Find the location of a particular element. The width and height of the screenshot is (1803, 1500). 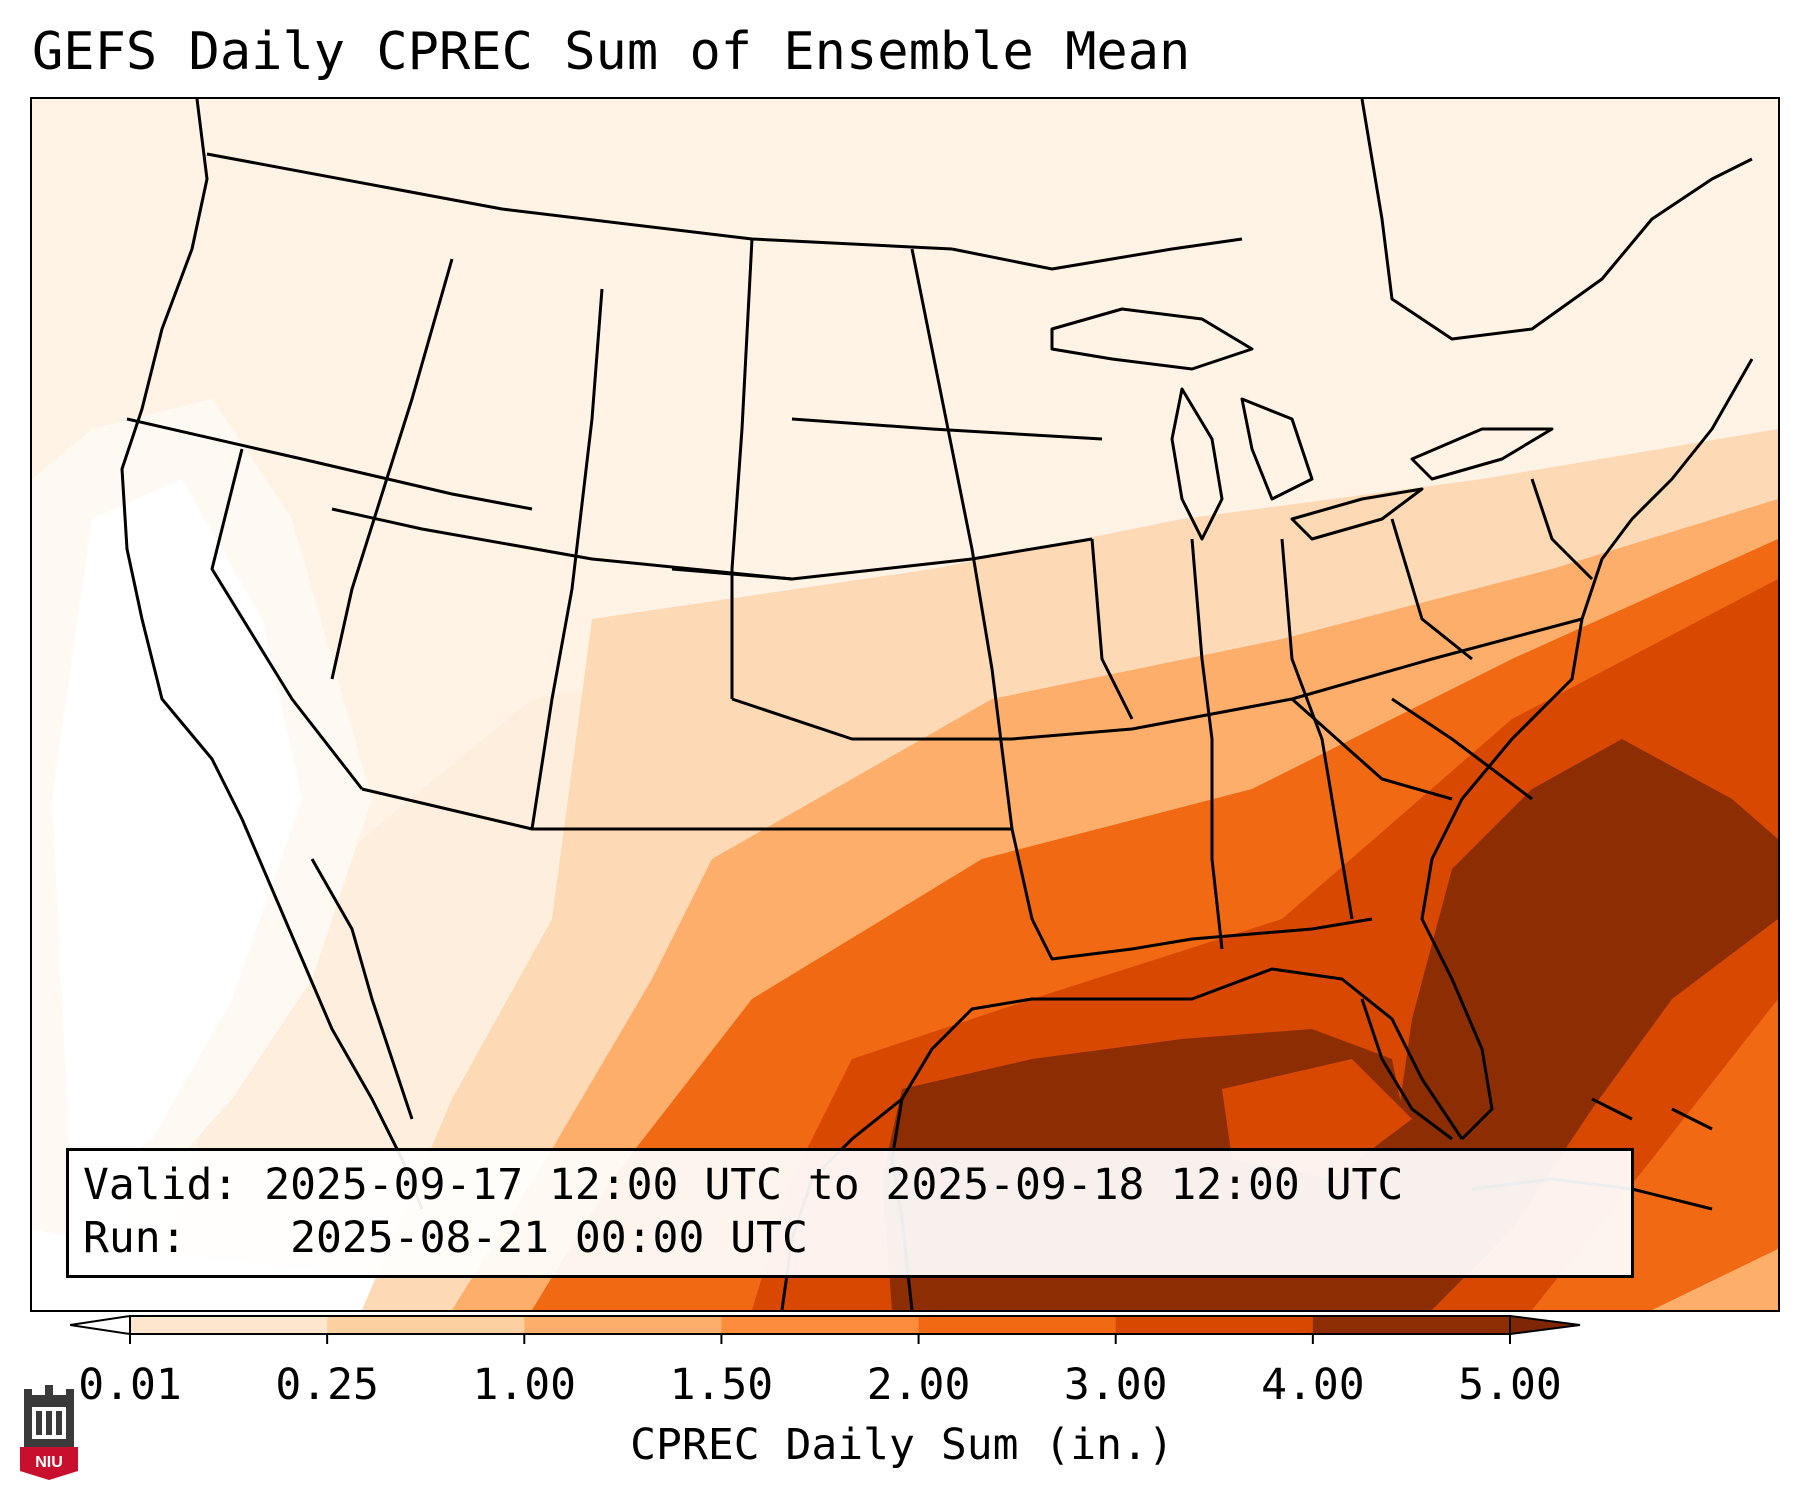

logo-text: NIU is located at coordinates (49, 1462).